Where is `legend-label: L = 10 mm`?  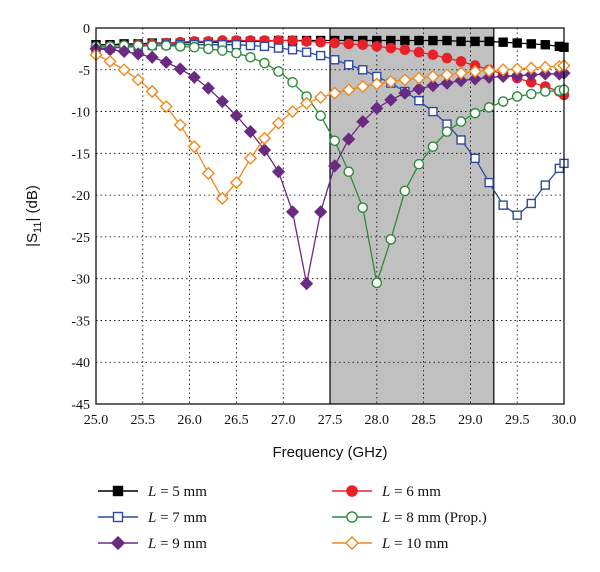
legend-label: L = 10 mm is located at coordinates (415, 544).